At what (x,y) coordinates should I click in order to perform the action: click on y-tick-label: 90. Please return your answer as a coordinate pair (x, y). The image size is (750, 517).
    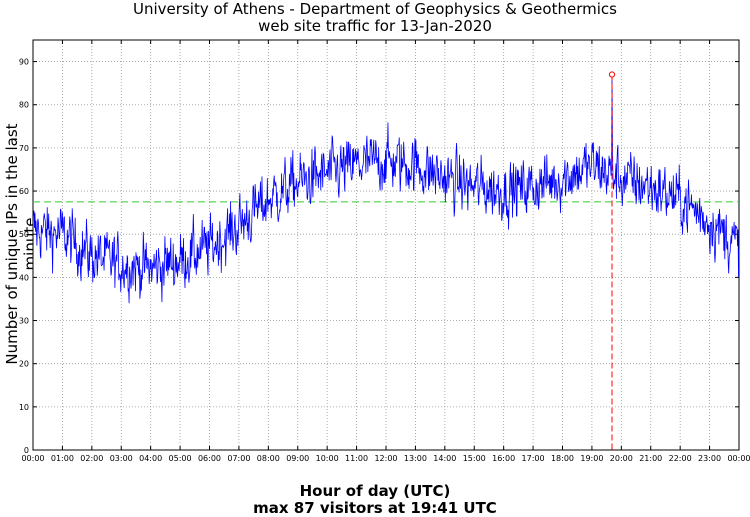
    Looking at the image, I should click on (24, 62).